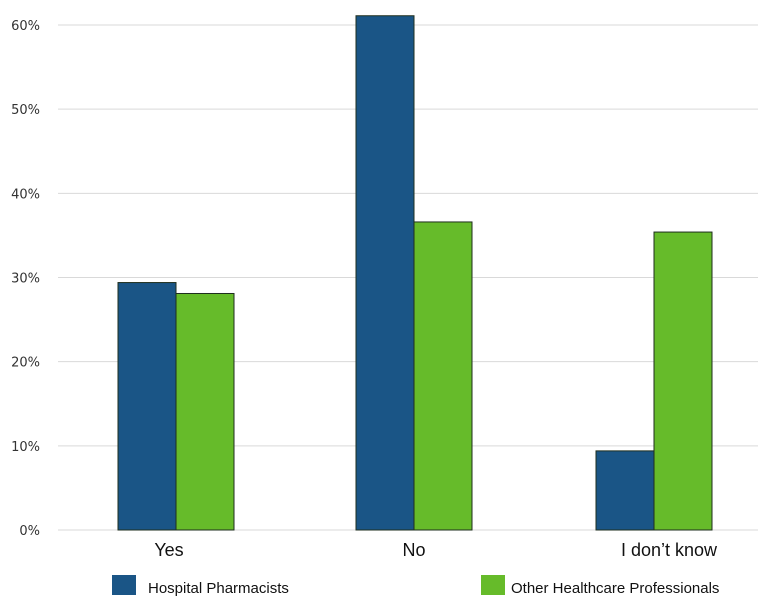 Image resolution: width=760 pixels, height=597 pixels. I want to click on y-tick-label: 30%, so click(25, 279).